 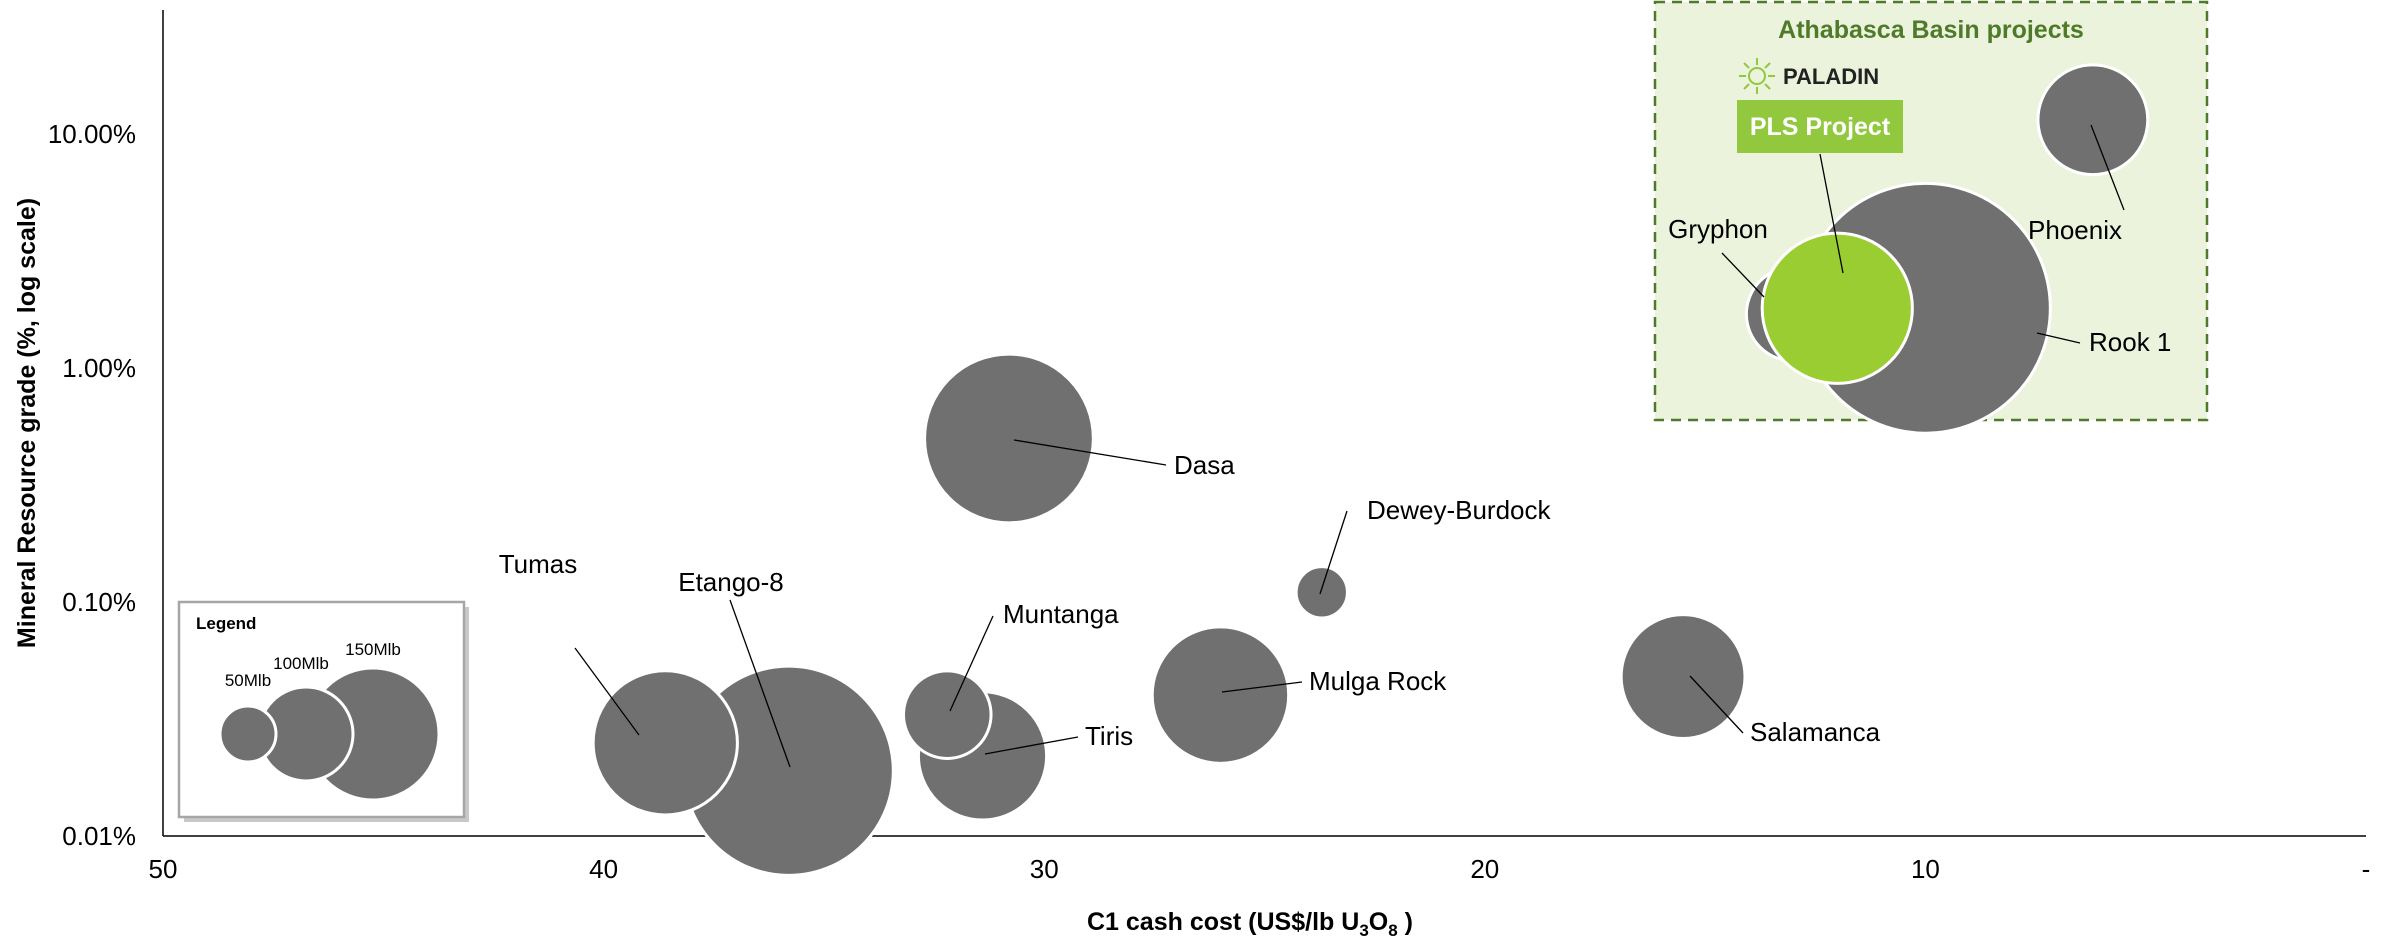 I want to click on bubble-muntanga, so click(x=947, y=714).